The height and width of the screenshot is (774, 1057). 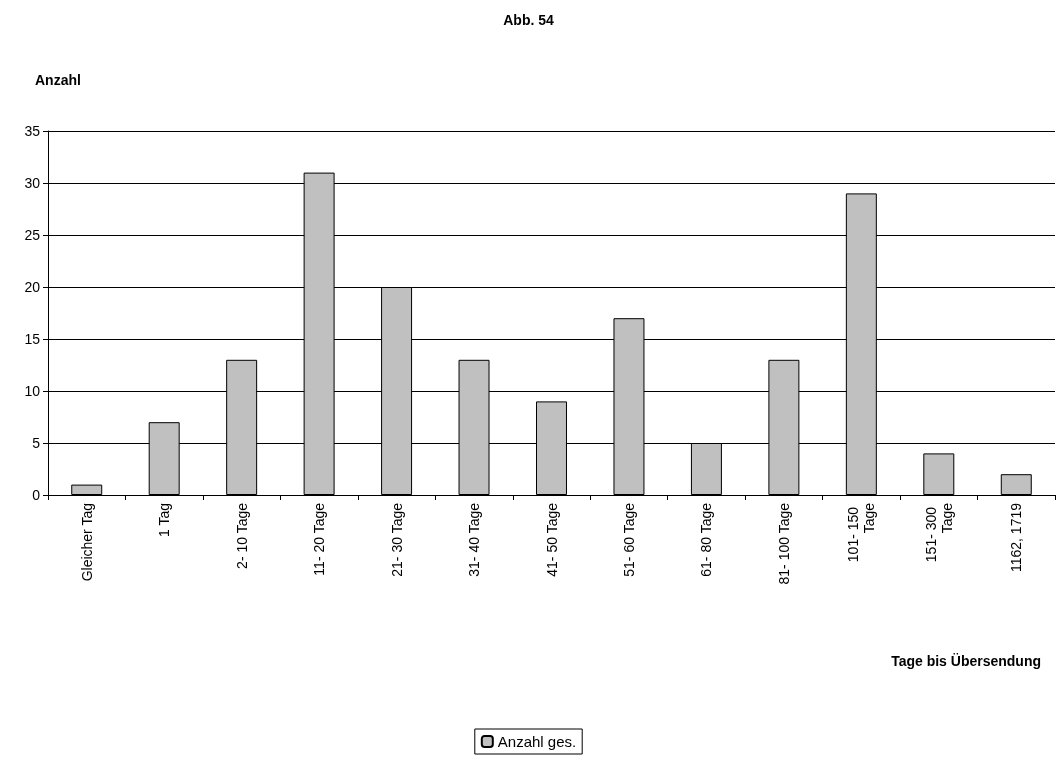 I want to click on x-tick-label: 1 Tag, so click(x=164, y=520).